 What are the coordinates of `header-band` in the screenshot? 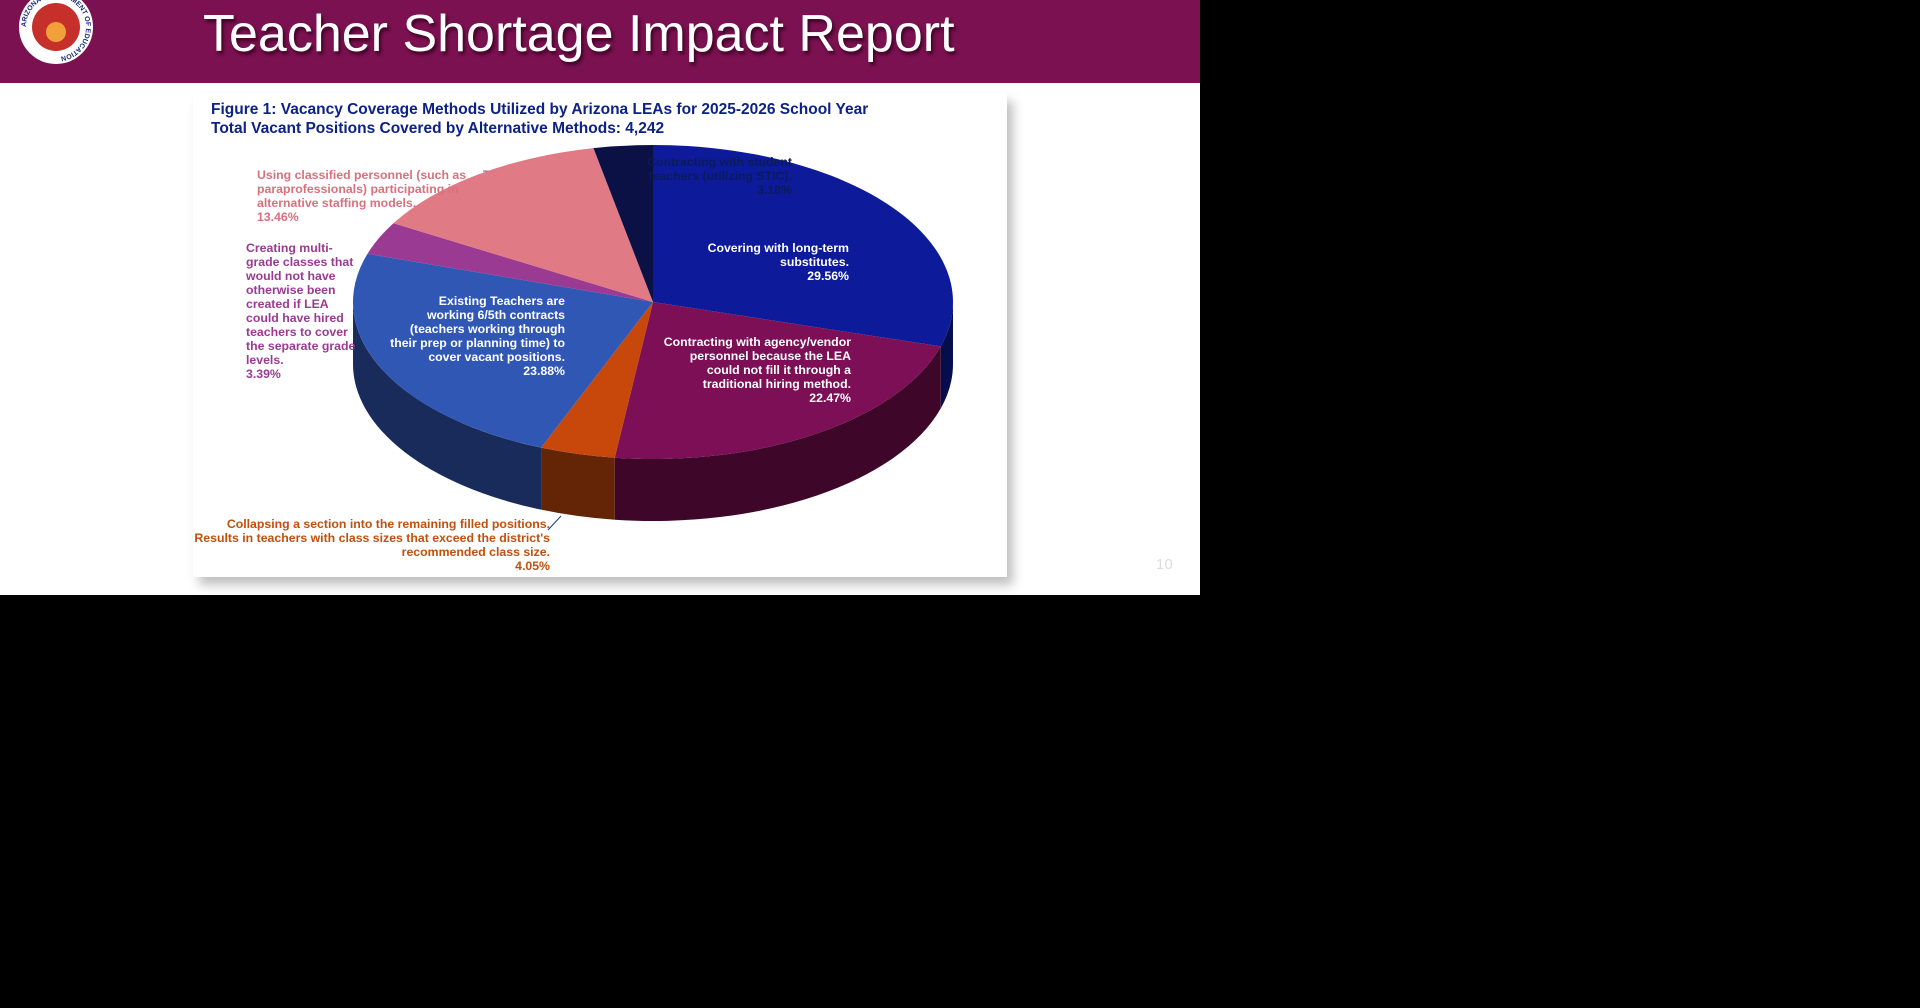 It's located at (600, 41).